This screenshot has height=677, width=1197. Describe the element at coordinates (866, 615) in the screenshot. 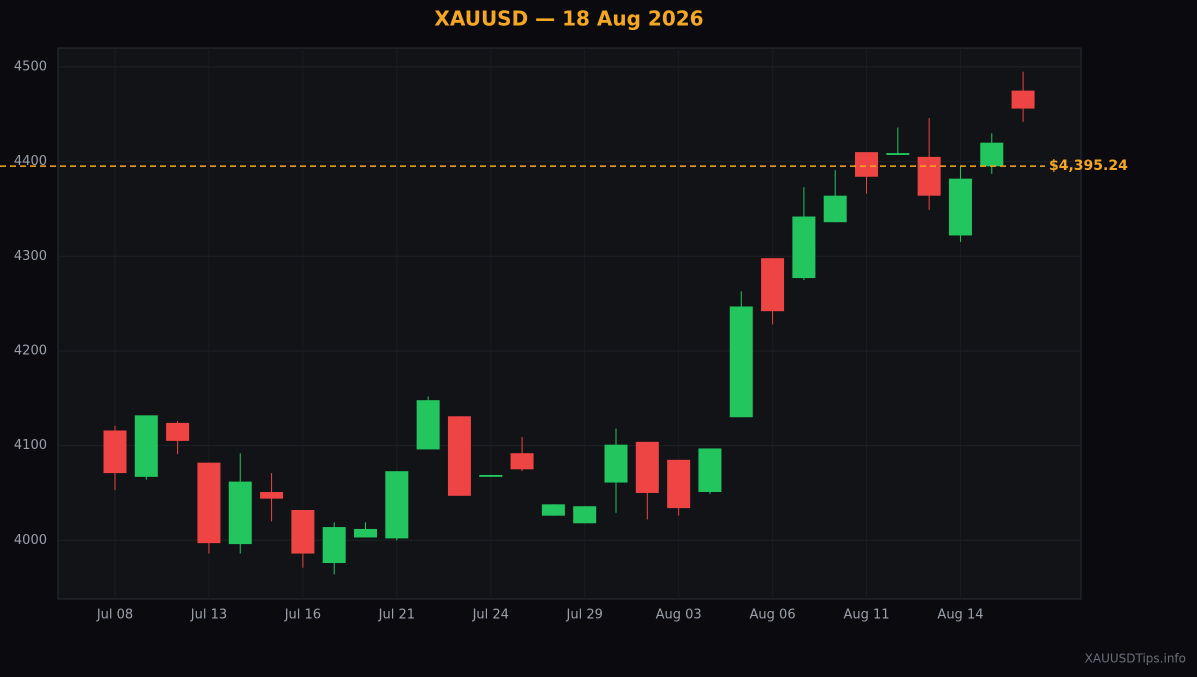

I see `x-tick-label: Aug 11` at that location.